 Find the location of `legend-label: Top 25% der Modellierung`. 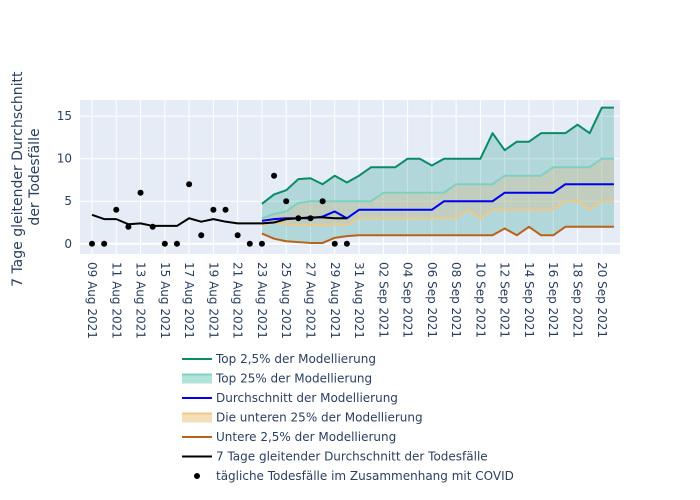

legend-label: Top 25% der Modellierung is located at coordinates (293, 379).